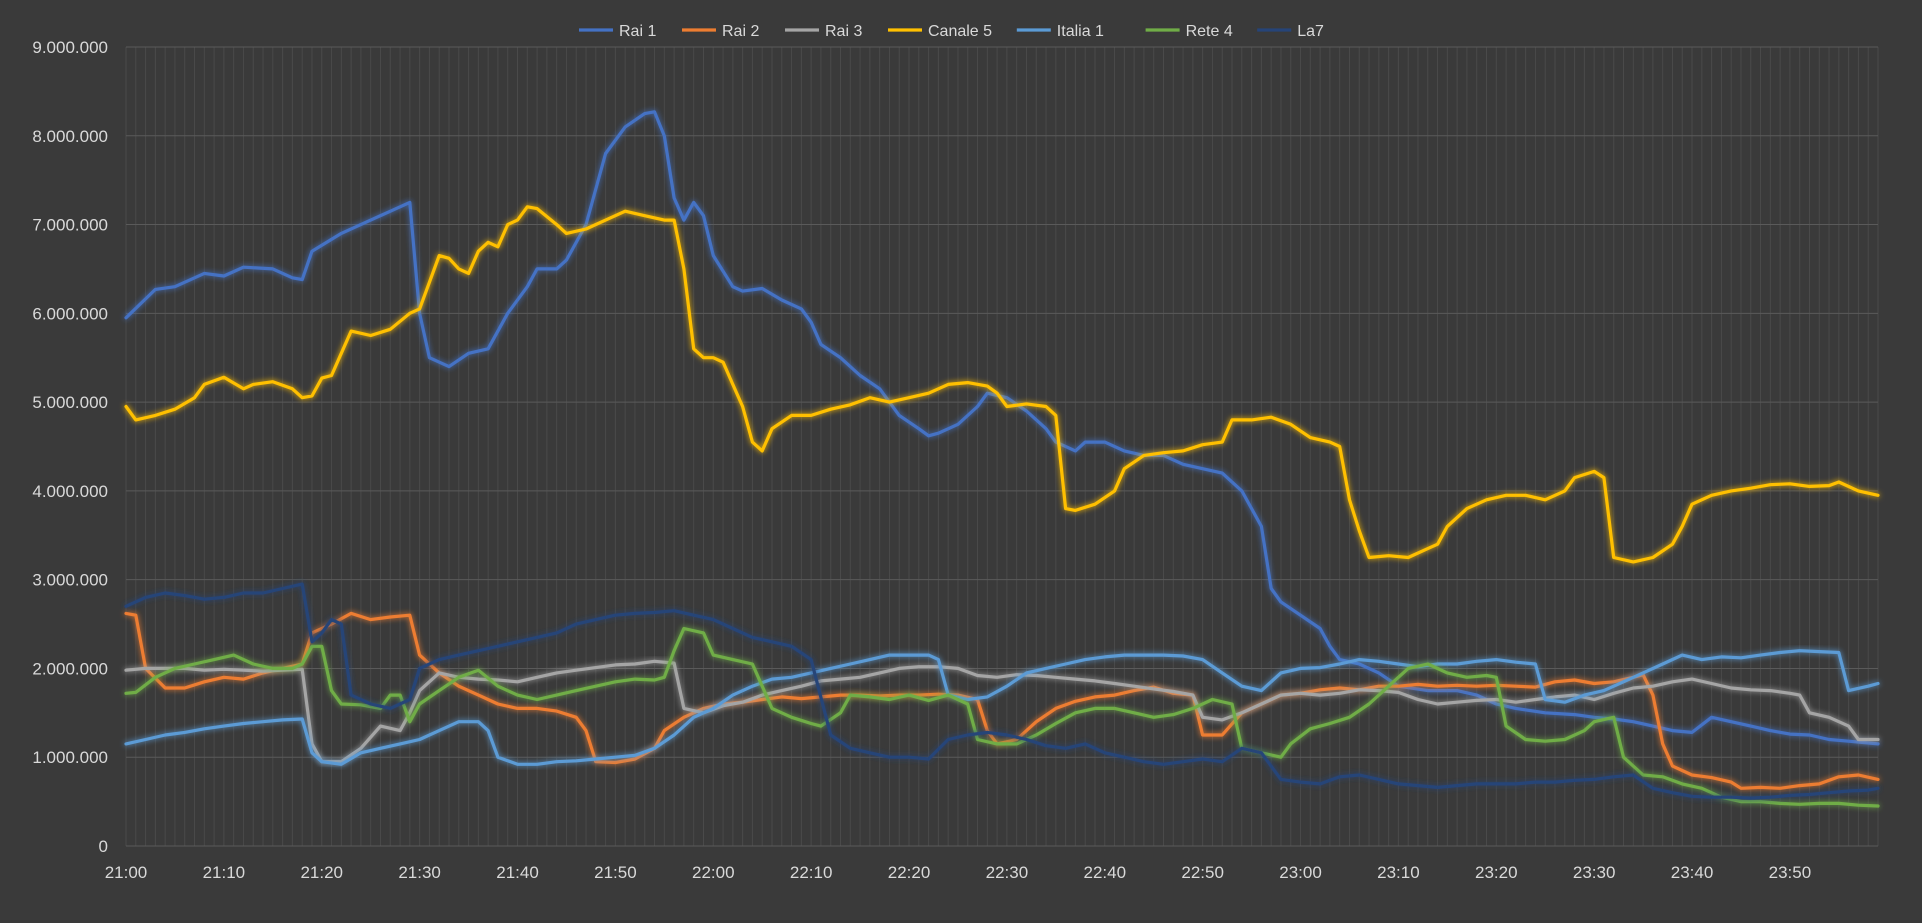 This screenshot has width=1922, height=923. Describe the element at coordinates (321, 872) in the screenshot. I see `x-tick-label: 21:20` at that location.